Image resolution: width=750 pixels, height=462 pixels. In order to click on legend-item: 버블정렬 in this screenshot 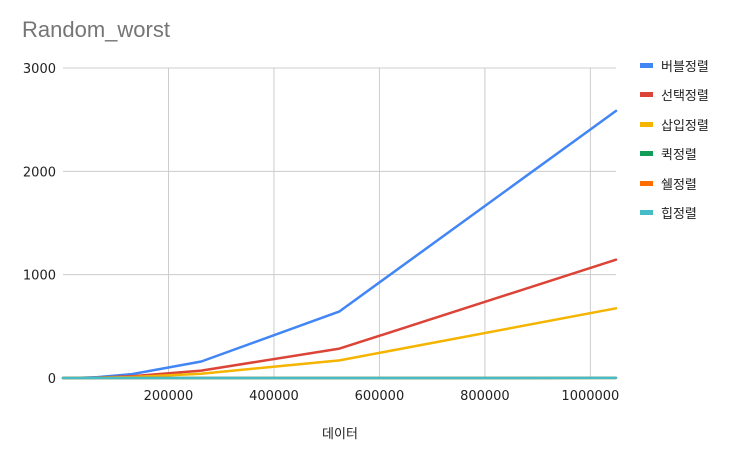, I will do `click(674, 66)`.